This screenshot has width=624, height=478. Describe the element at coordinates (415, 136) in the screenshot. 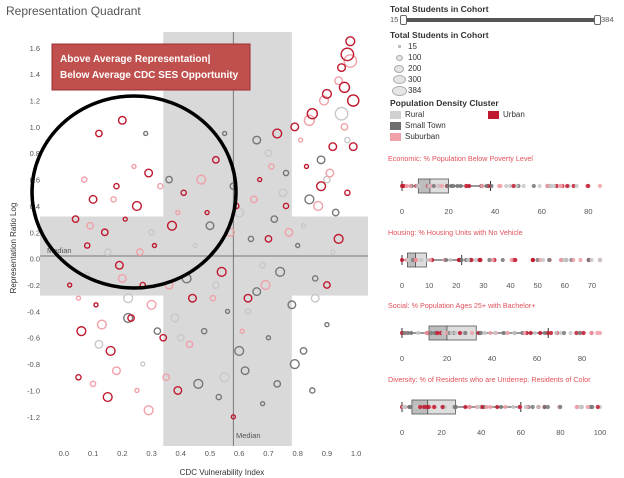

I see `legend-item-suburban: Suburban` at that location.